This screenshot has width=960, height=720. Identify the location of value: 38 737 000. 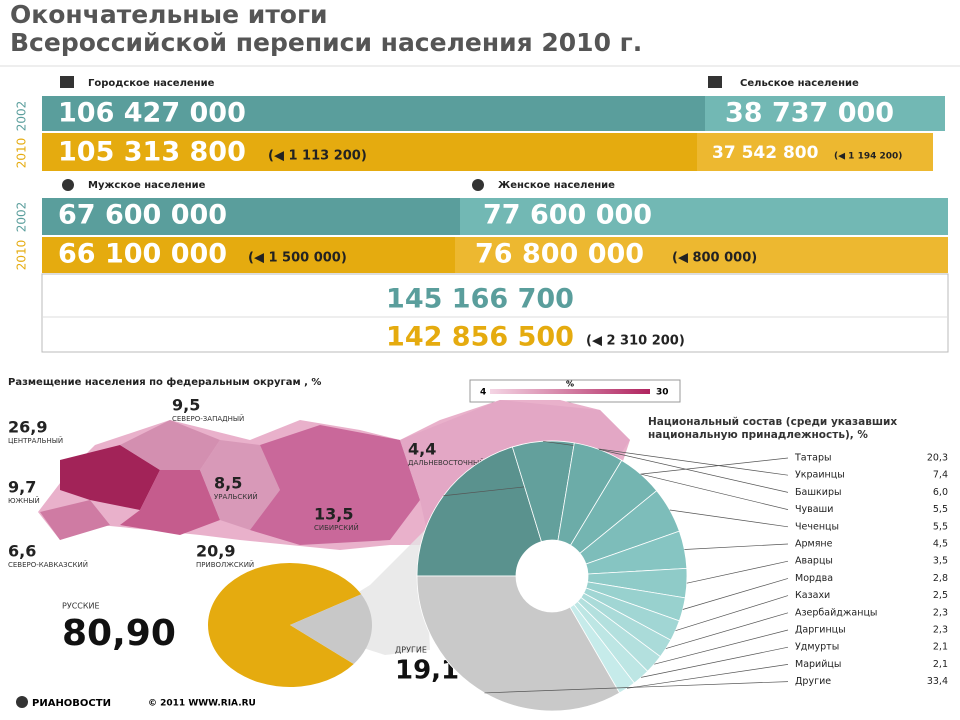
(809, 113).